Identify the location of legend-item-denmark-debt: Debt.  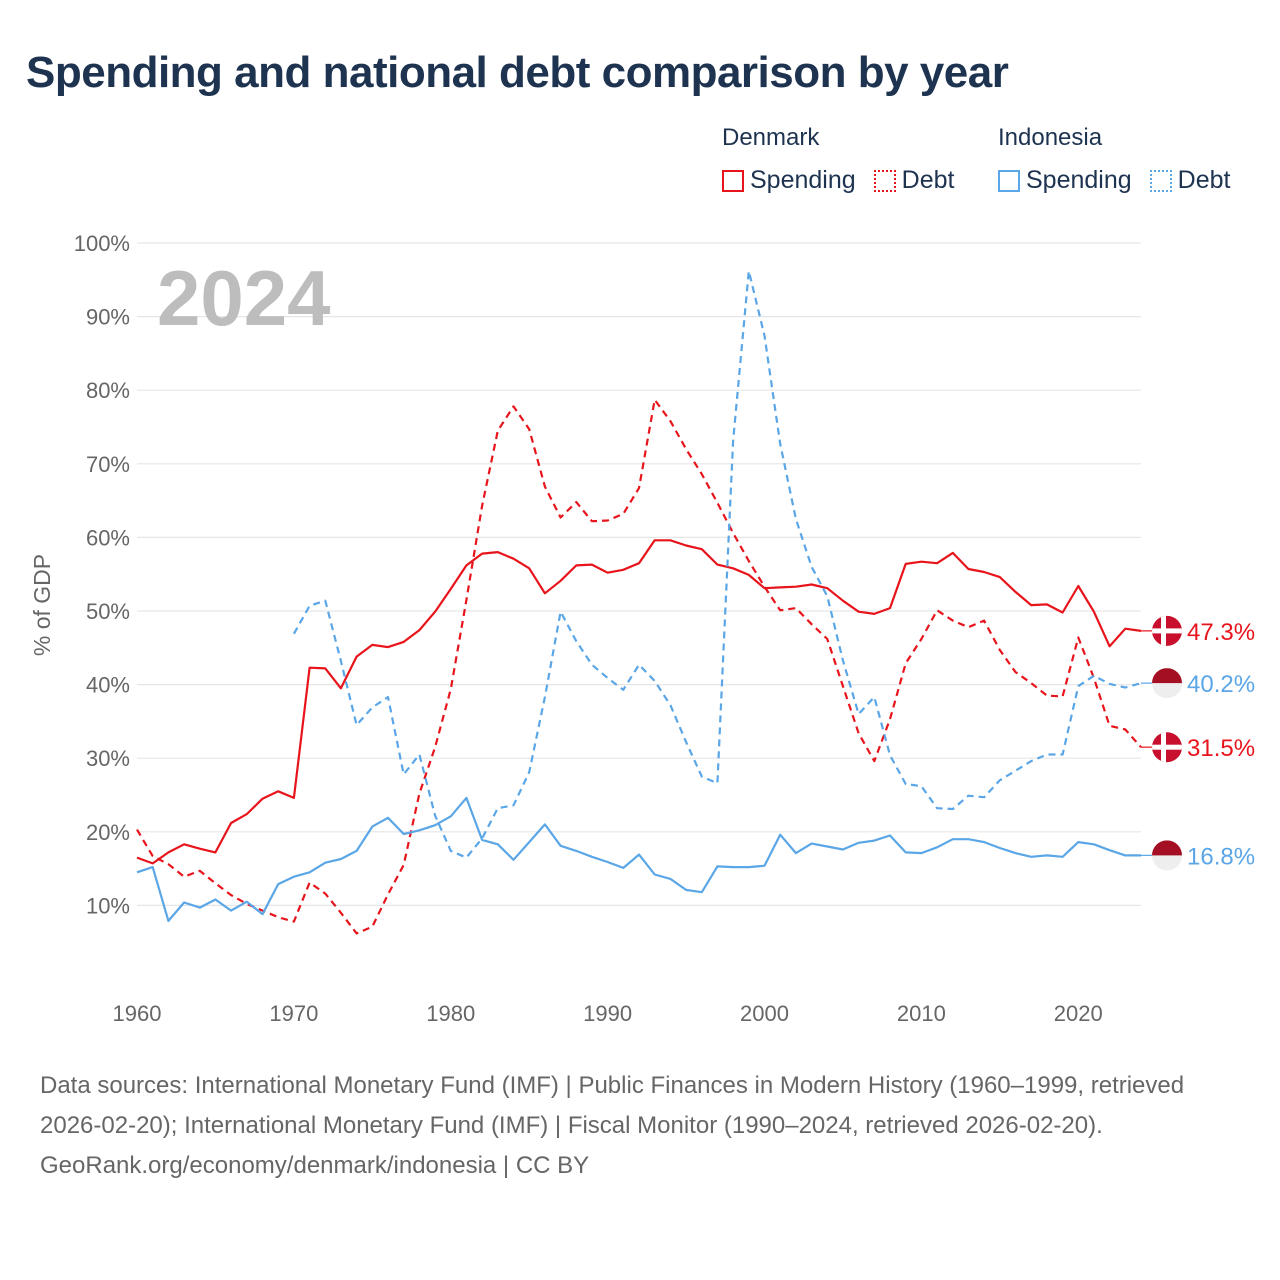
(913, 180).